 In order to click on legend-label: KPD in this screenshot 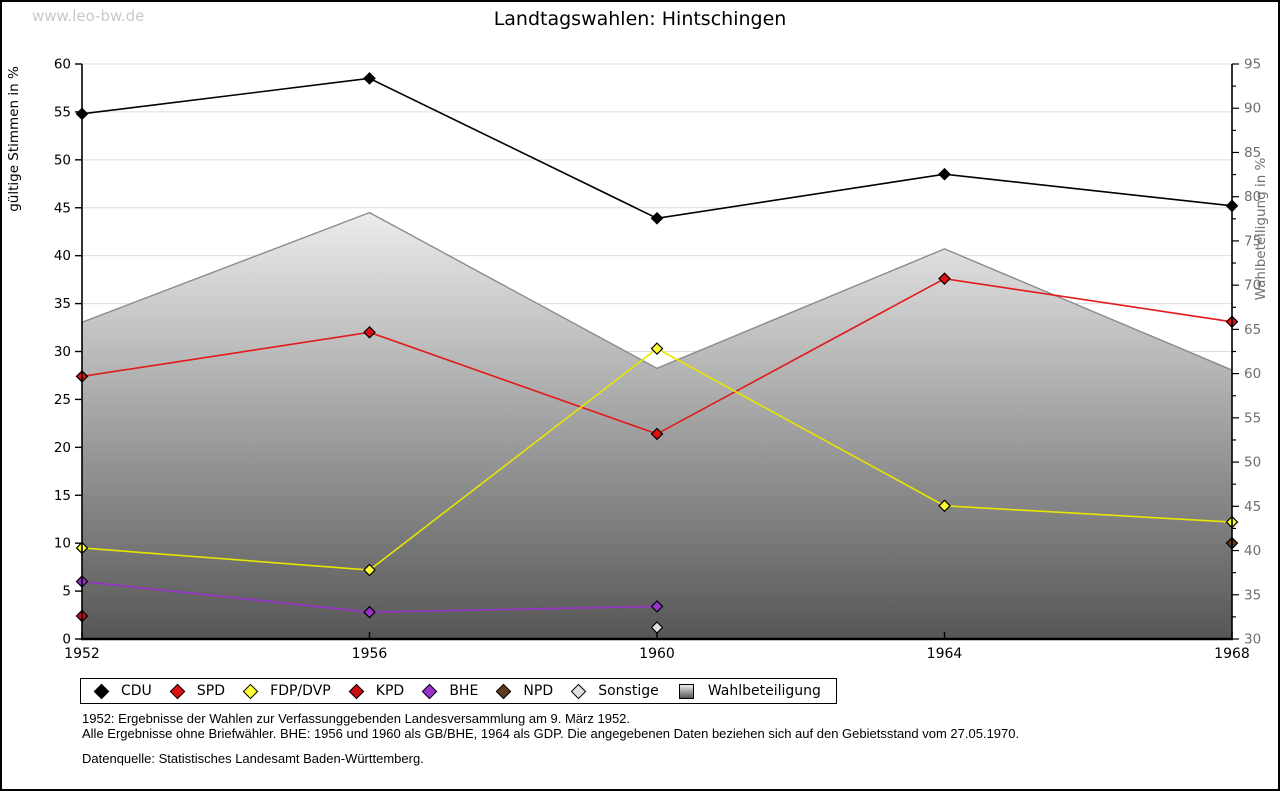, I will do `click(390, 691)`.